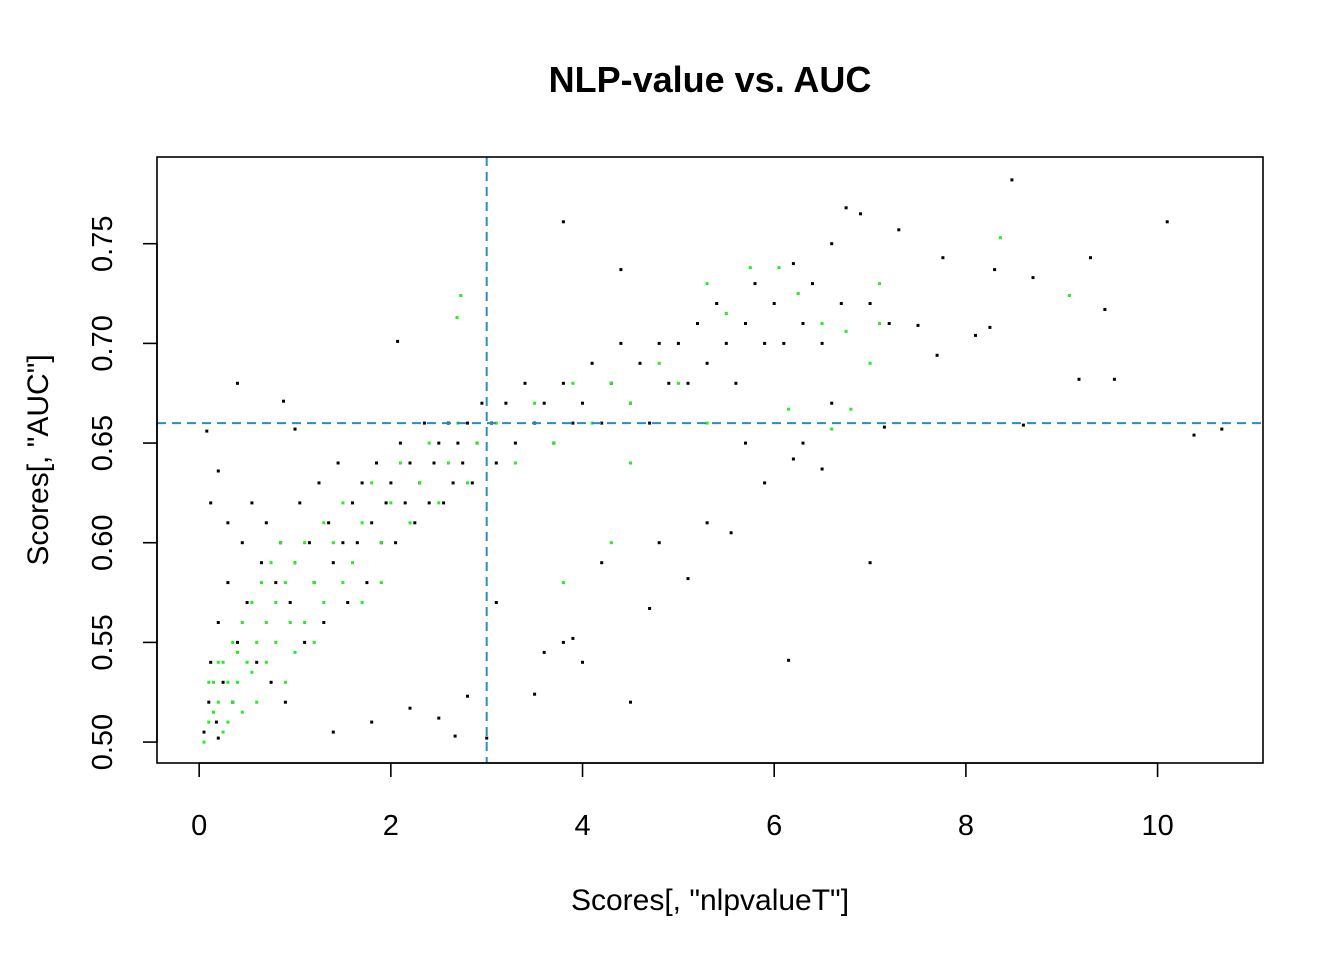 The width and height of the screenshot is (1344, 960). I want to click on chart-title: NLP-value vs. AUC, so click(710, 79).